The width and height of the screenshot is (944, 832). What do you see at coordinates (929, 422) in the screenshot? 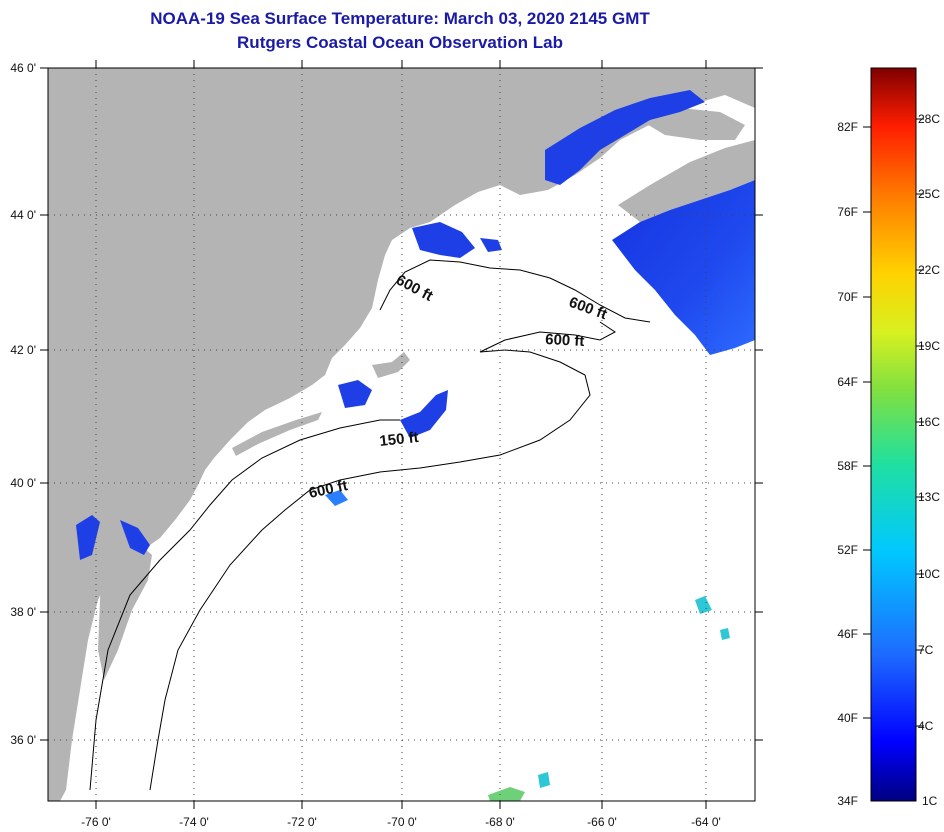
I see `celsius-label: 16C` at bounding box center [929, 422].